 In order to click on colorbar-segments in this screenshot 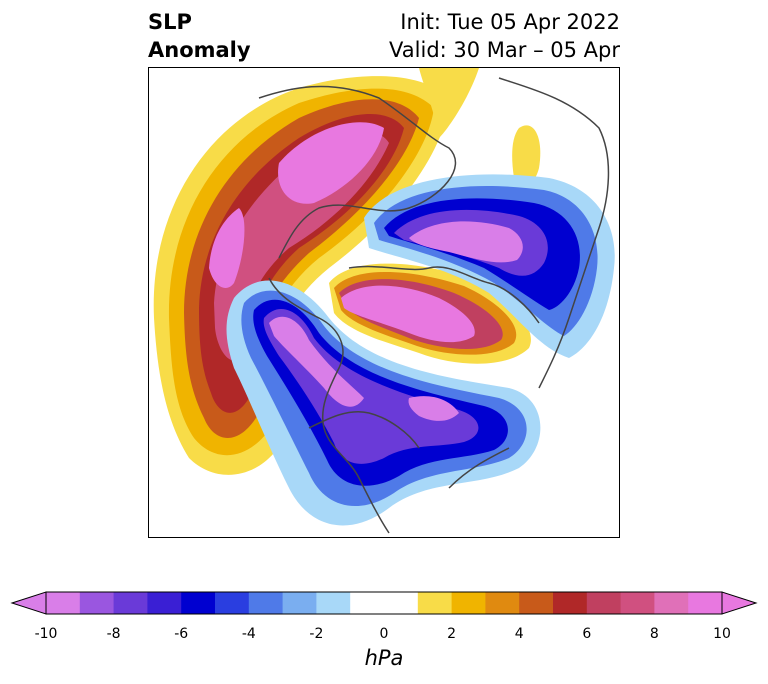, I will do `click(384, 603)`.